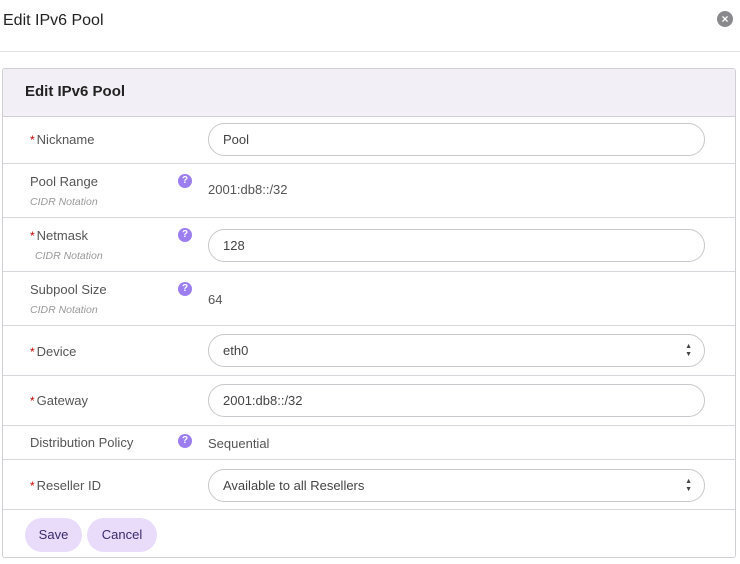 This screenshot has width=740, height=564. I want to click on gateway-label: * Gateway, so click(59, 400).